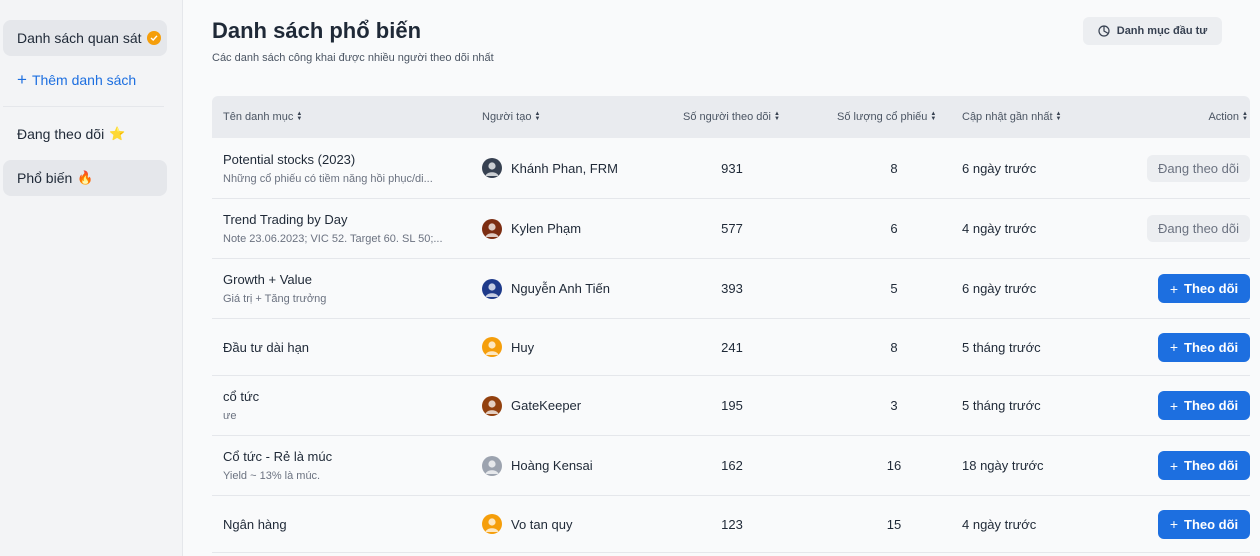  I want to click on updated-time: 5 tháng trước, so click(1001, 405).